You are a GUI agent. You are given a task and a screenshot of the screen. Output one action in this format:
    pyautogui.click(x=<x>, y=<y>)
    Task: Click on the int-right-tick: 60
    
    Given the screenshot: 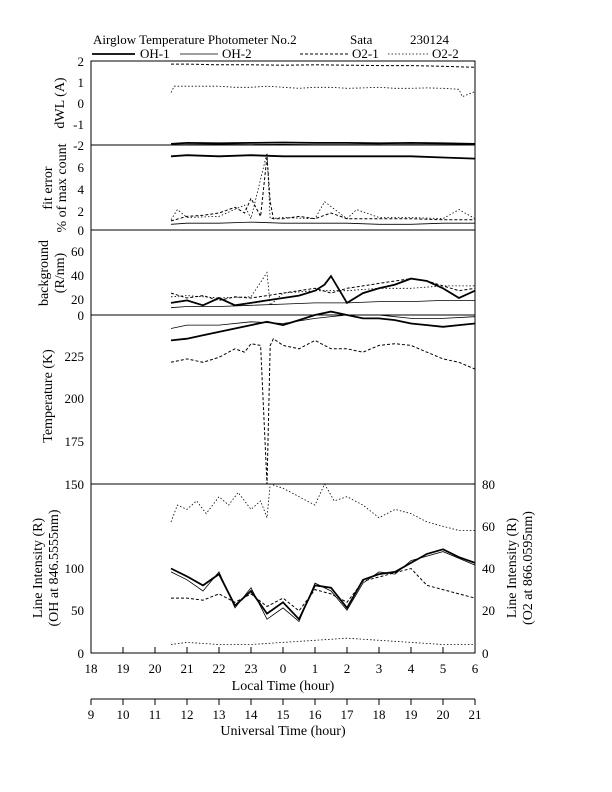 What is the action you would take?
    pyautogui.click(x=488, y=526)
    